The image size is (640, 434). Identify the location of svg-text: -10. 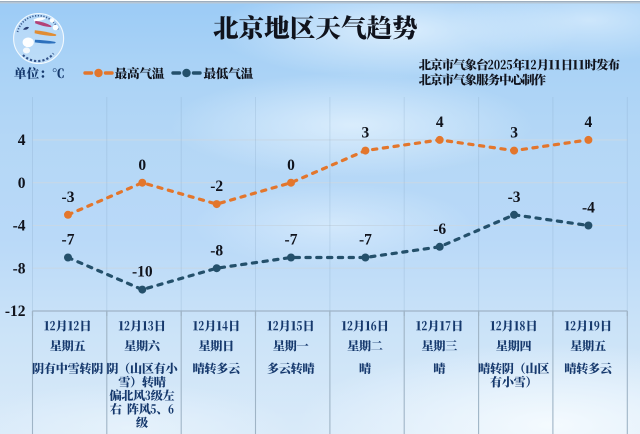
(142, 272).